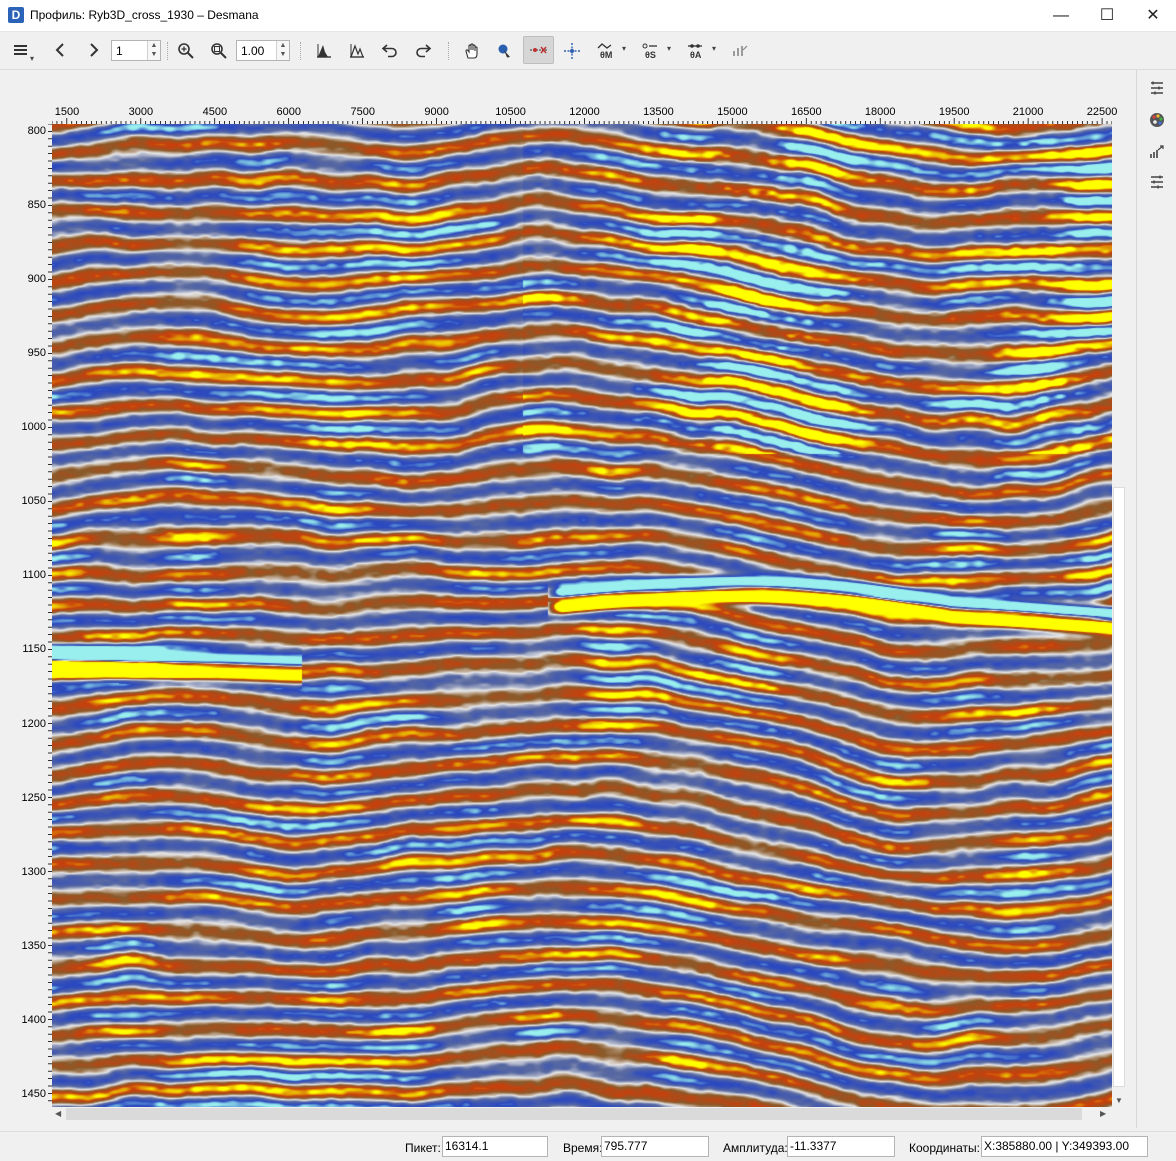 The height and width of the screenshot is (1161, 1176). I want to click on x-tick-label: 9000, so click(436, 112).